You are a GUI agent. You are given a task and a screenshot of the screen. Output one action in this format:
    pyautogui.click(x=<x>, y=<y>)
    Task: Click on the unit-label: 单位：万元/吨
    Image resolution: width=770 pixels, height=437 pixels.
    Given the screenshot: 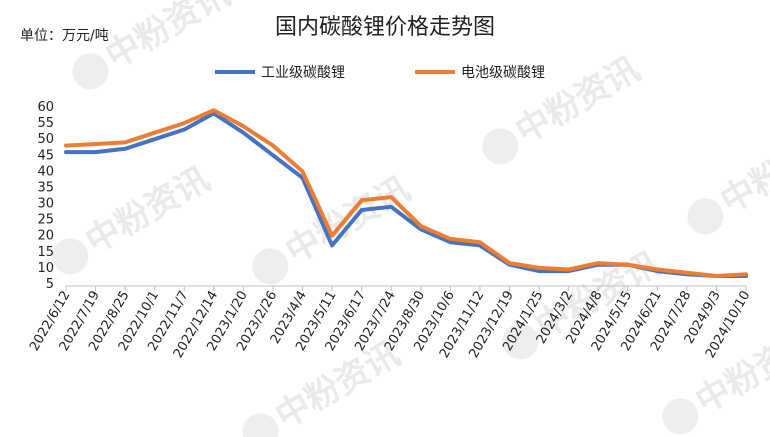 What is the action you would take?
    pyautogui.click(x=64, y=36)
    